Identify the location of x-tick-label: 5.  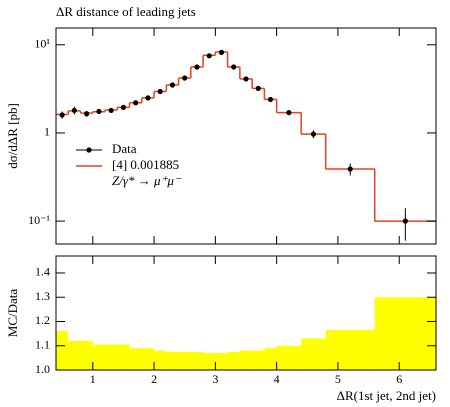
(338, 379).